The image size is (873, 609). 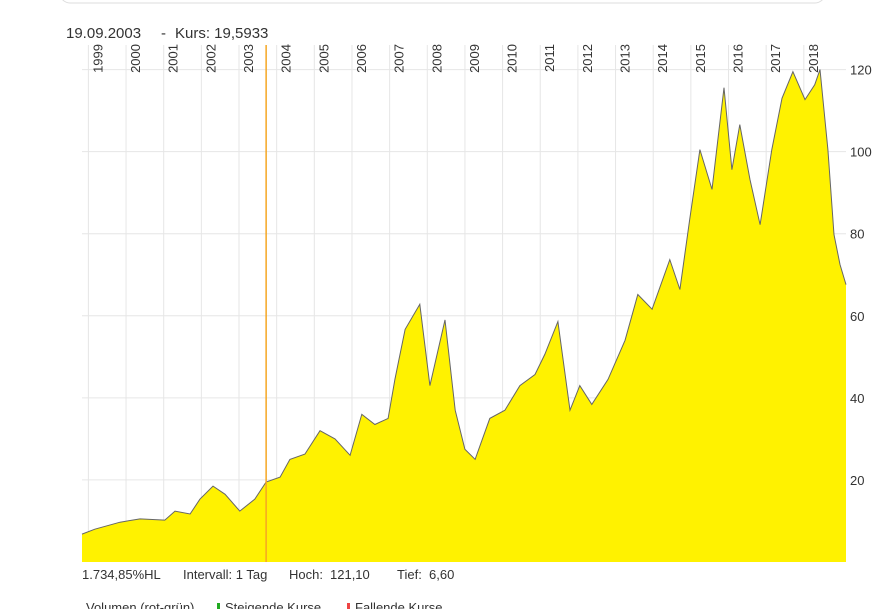 What do you see at coordinates (361, 58) in the screenshot?
I see `x-tick-label: 2006` at bounding box center [361, 58].